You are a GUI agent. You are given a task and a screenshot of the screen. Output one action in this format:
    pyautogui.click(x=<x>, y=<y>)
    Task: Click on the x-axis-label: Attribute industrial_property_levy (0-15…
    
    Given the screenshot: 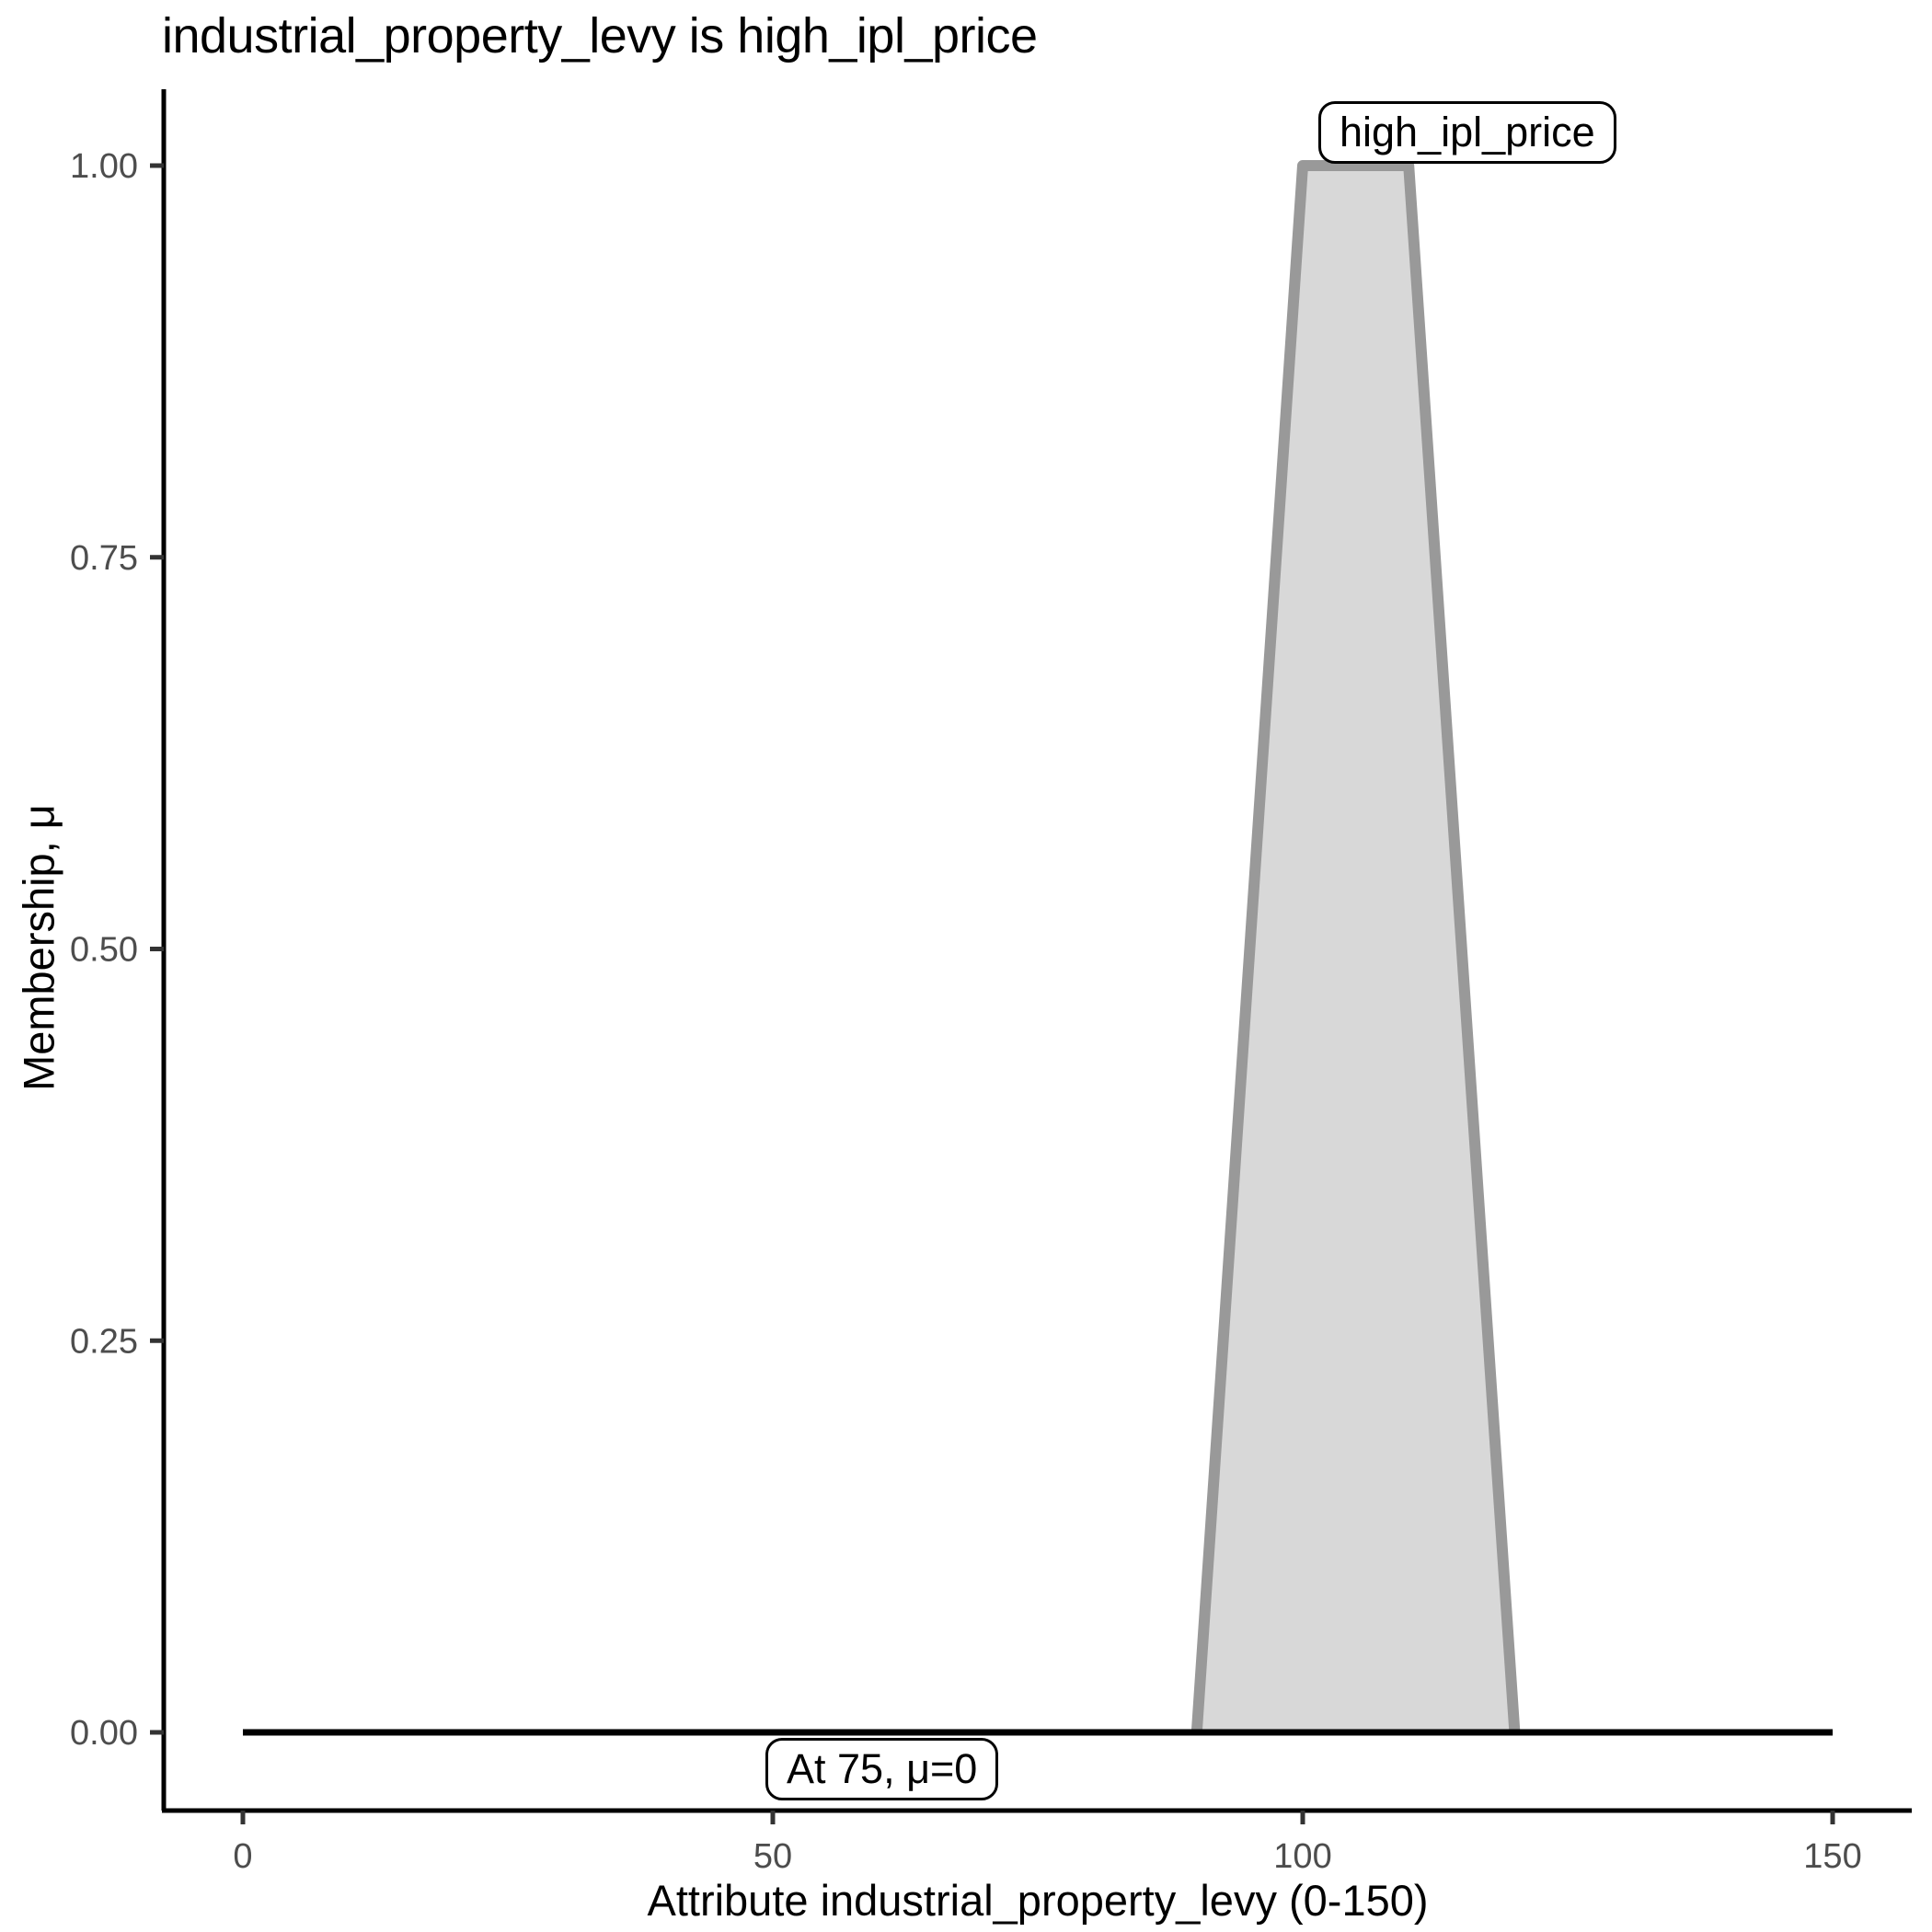 What is the action you would take?
    pyautogui.click(x=1038, y=1901)
    